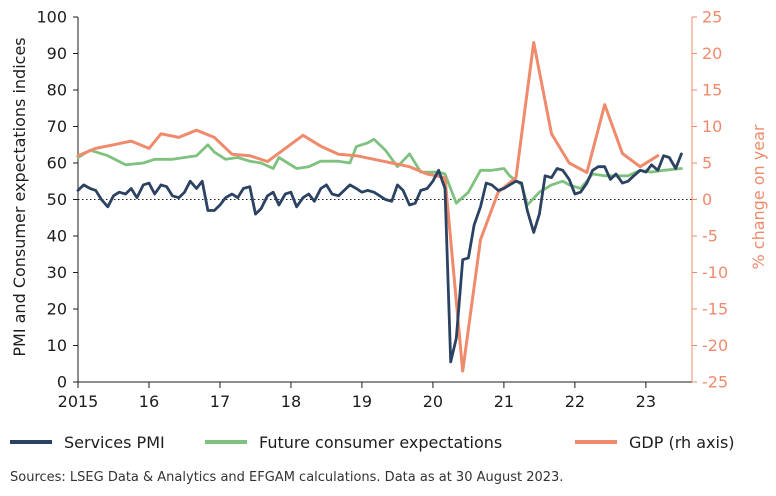 Image resolution: width=776 pixels, height=496 pixels. I want to click on left-tick-label: 10, so click(57, 345).